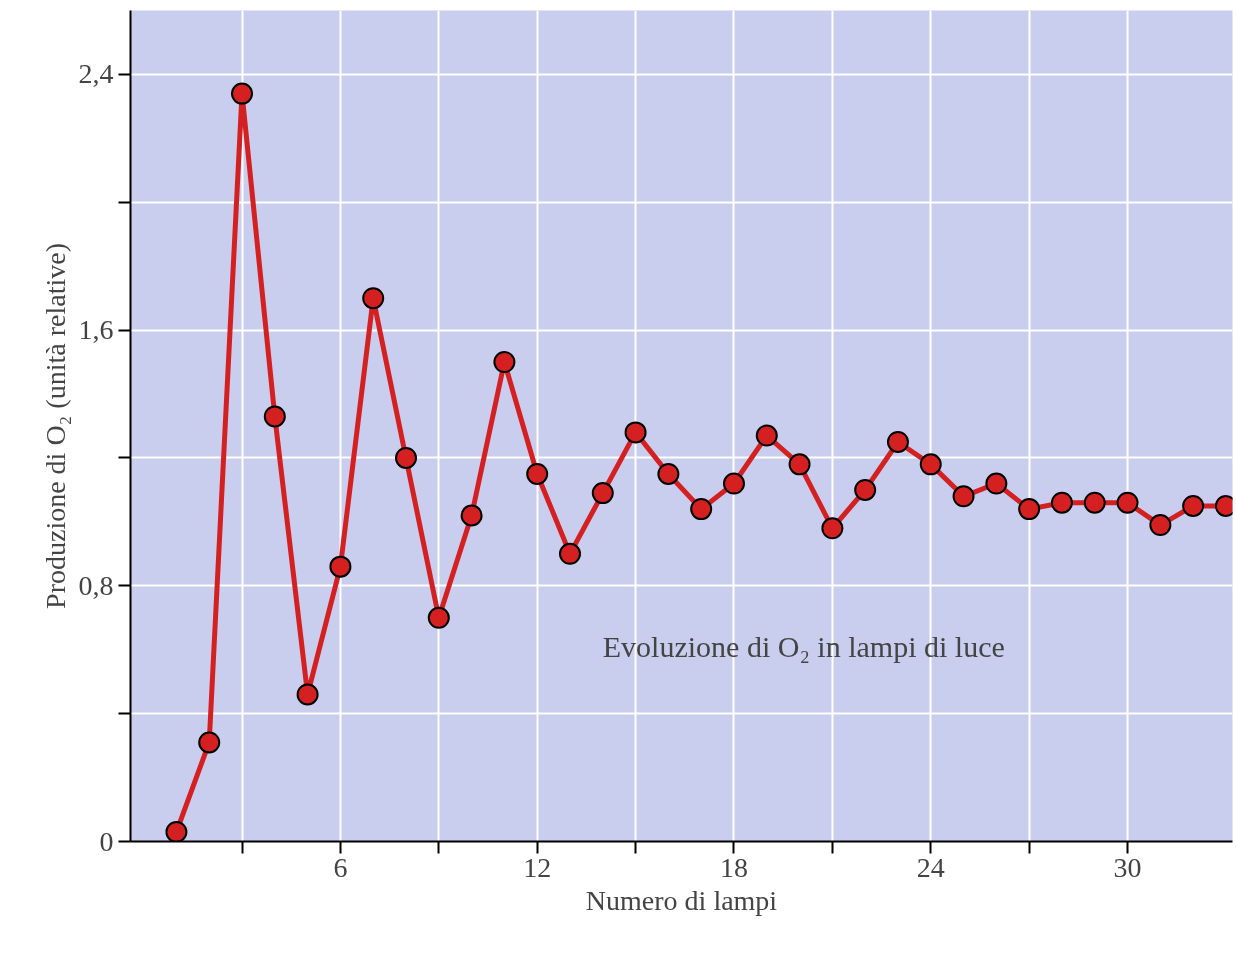 The image size is (1236, 961). I want to click on x-tick-label: 12, so click(537, 867).